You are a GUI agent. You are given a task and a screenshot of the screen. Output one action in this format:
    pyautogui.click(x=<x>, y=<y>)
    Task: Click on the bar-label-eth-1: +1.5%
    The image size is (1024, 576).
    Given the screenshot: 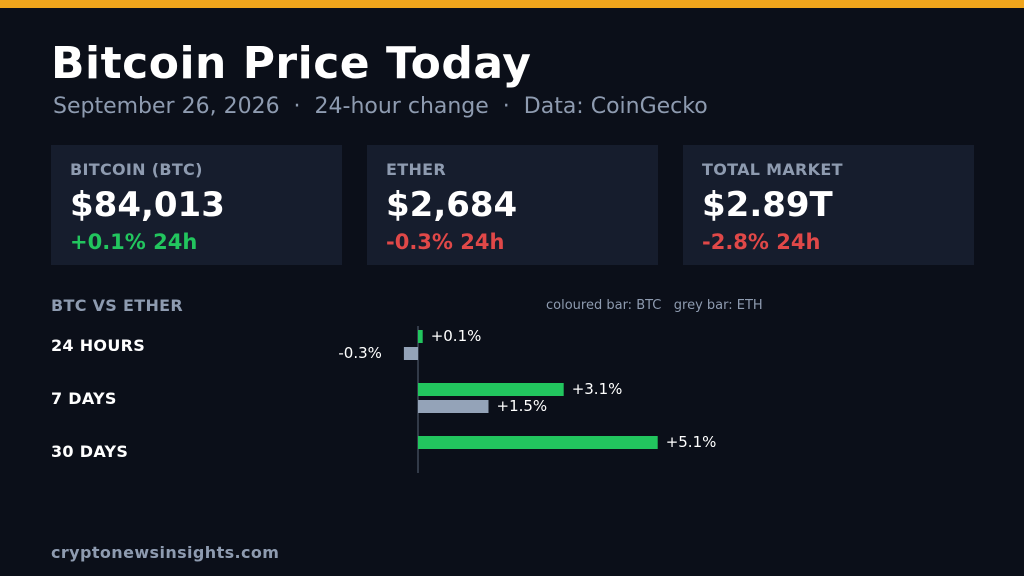 What is the action you would take?
    pyautogui.click(x=522, y=406)
    